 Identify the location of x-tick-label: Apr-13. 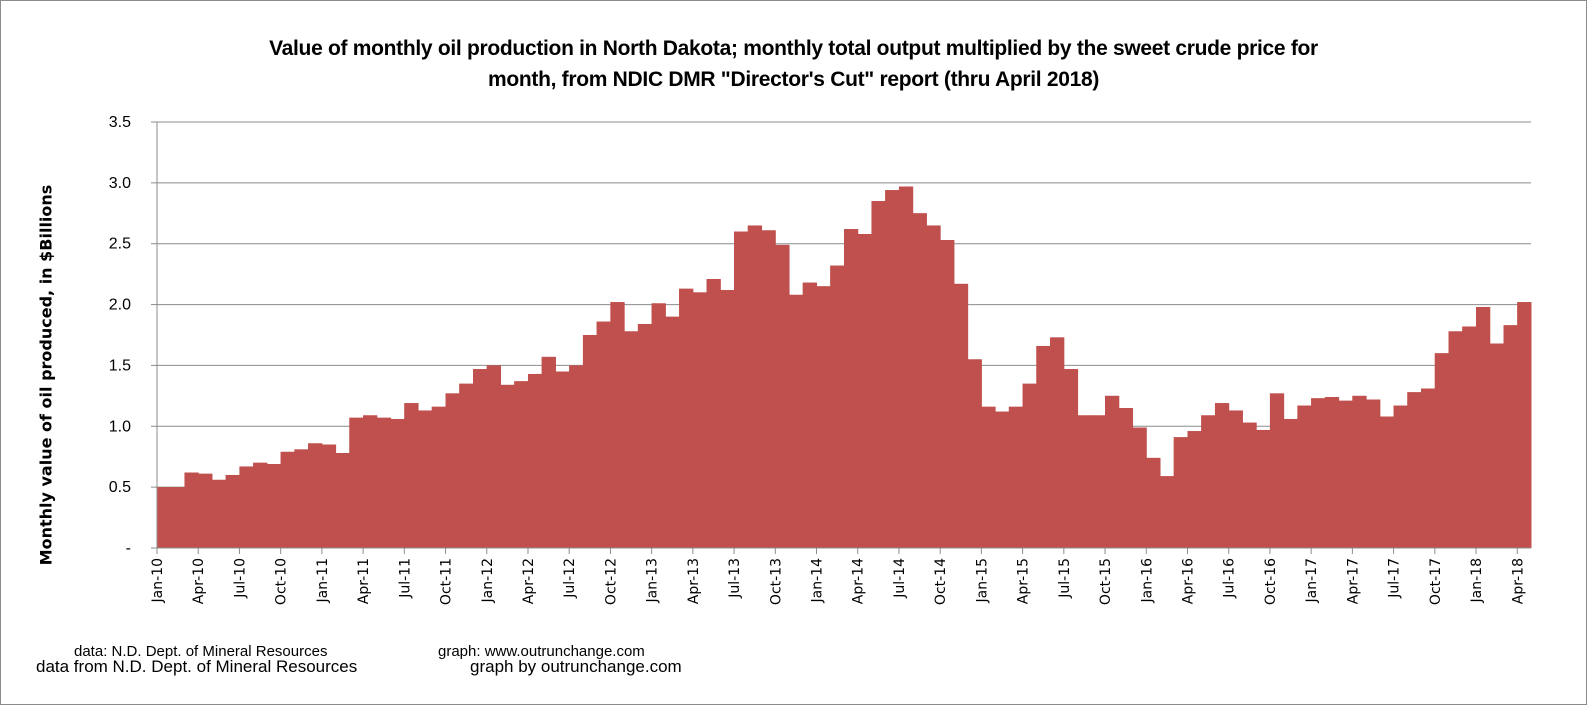
(694, 581).